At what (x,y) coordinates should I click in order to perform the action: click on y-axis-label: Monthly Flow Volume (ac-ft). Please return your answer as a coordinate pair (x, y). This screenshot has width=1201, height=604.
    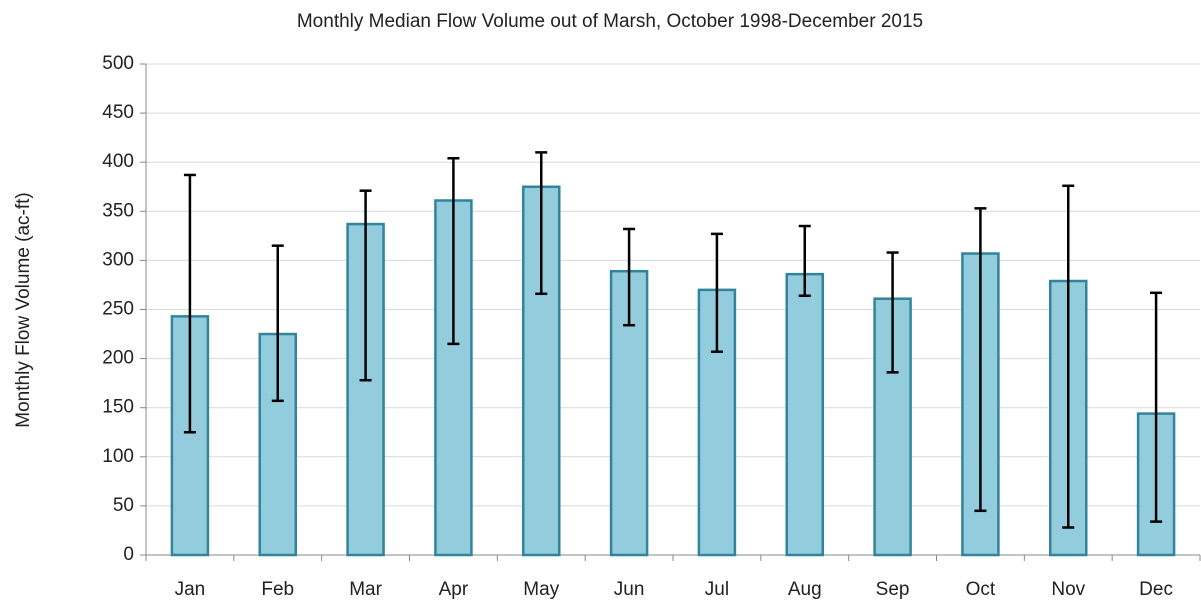
    Looking at the image, I should click on (23, 309).